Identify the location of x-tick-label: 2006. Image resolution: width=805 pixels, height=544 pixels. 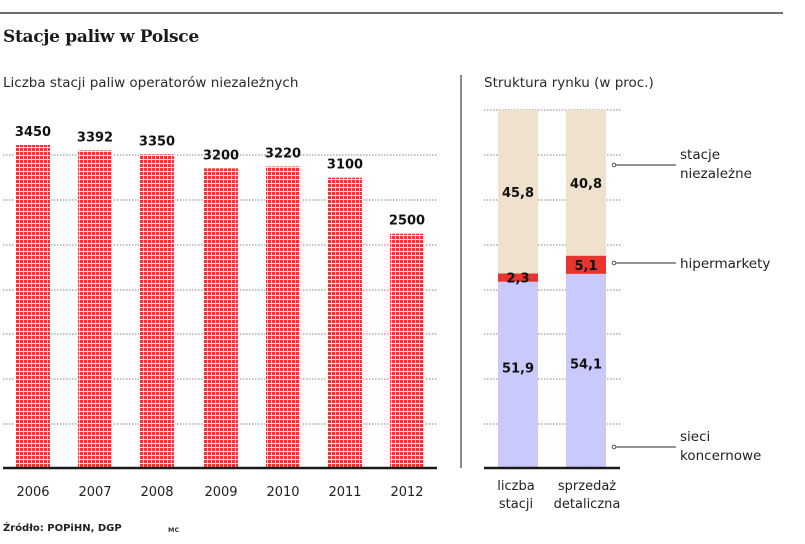
(32, 492).